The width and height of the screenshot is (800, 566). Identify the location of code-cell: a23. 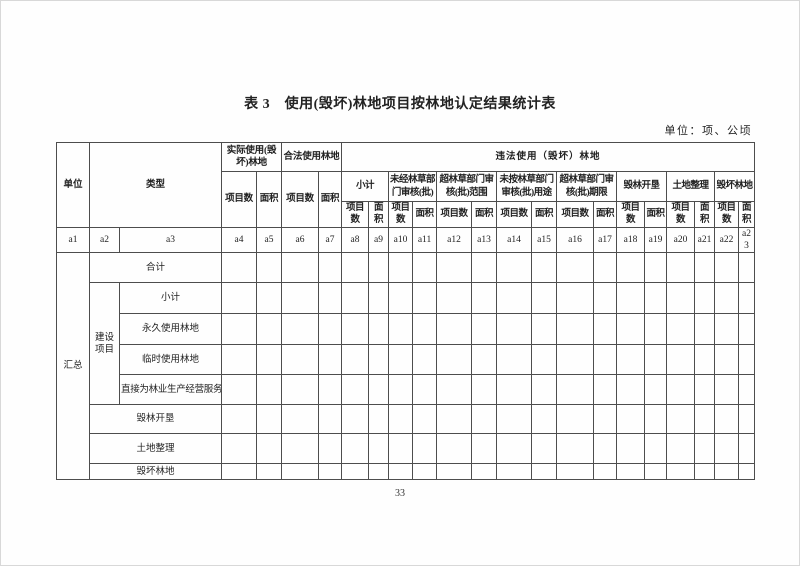
(747, 240).